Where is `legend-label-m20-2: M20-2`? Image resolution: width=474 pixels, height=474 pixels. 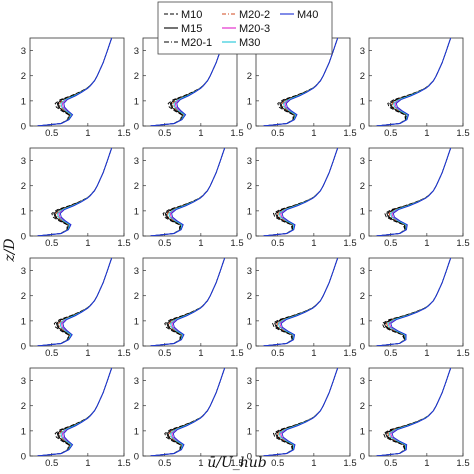
legend-label-m20-2: M20-2 is located at coordinates (254, 15).